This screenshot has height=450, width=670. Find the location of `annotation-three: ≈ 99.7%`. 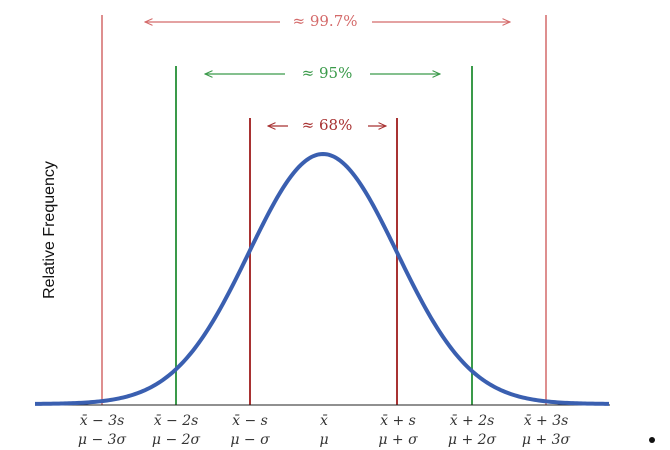

annotation-three: ≈ 99.7% is located at coordinates (325, 21).